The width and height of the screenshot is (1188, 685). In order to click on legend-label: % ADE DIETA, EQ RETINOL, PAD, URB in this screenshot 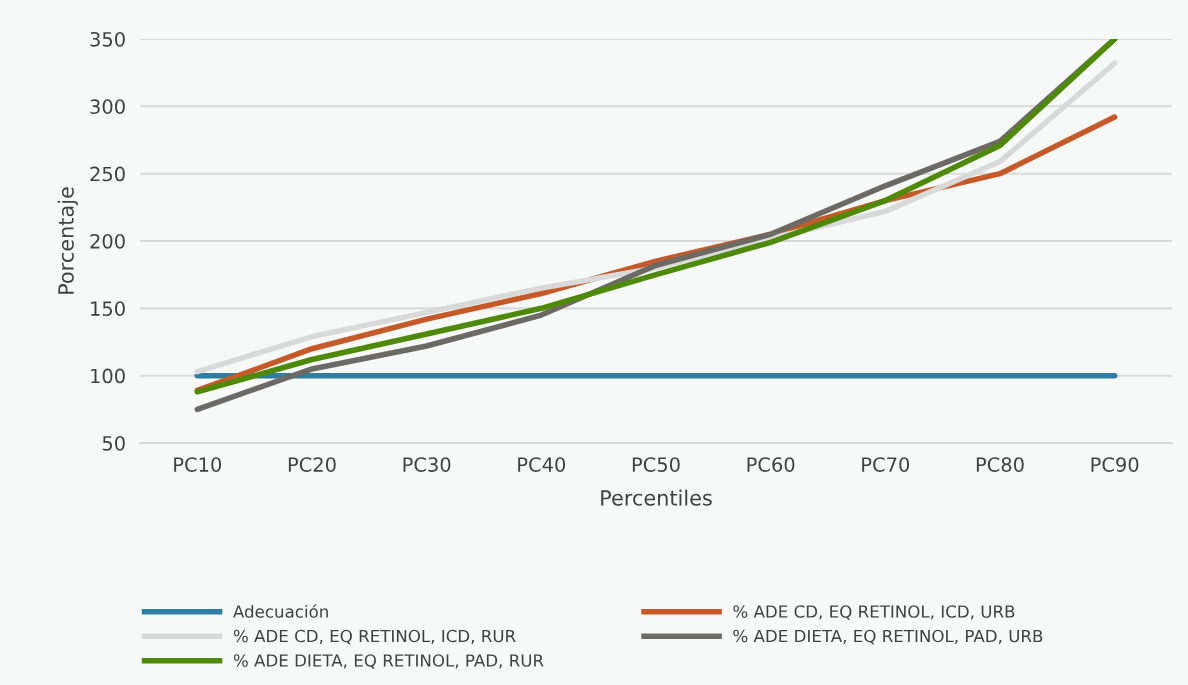, I will do `click(888, 637)`.